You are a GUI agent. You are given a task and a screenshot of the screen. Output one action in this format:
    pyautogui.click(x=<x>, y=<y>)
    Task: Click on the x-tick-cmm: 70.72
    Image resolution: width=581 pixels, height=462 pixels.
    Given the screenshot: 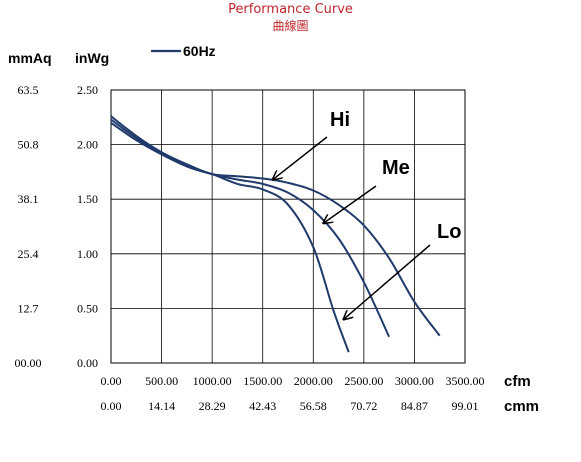 What is the action you would take?
    pyautogui.click(x=363, y=406)
    